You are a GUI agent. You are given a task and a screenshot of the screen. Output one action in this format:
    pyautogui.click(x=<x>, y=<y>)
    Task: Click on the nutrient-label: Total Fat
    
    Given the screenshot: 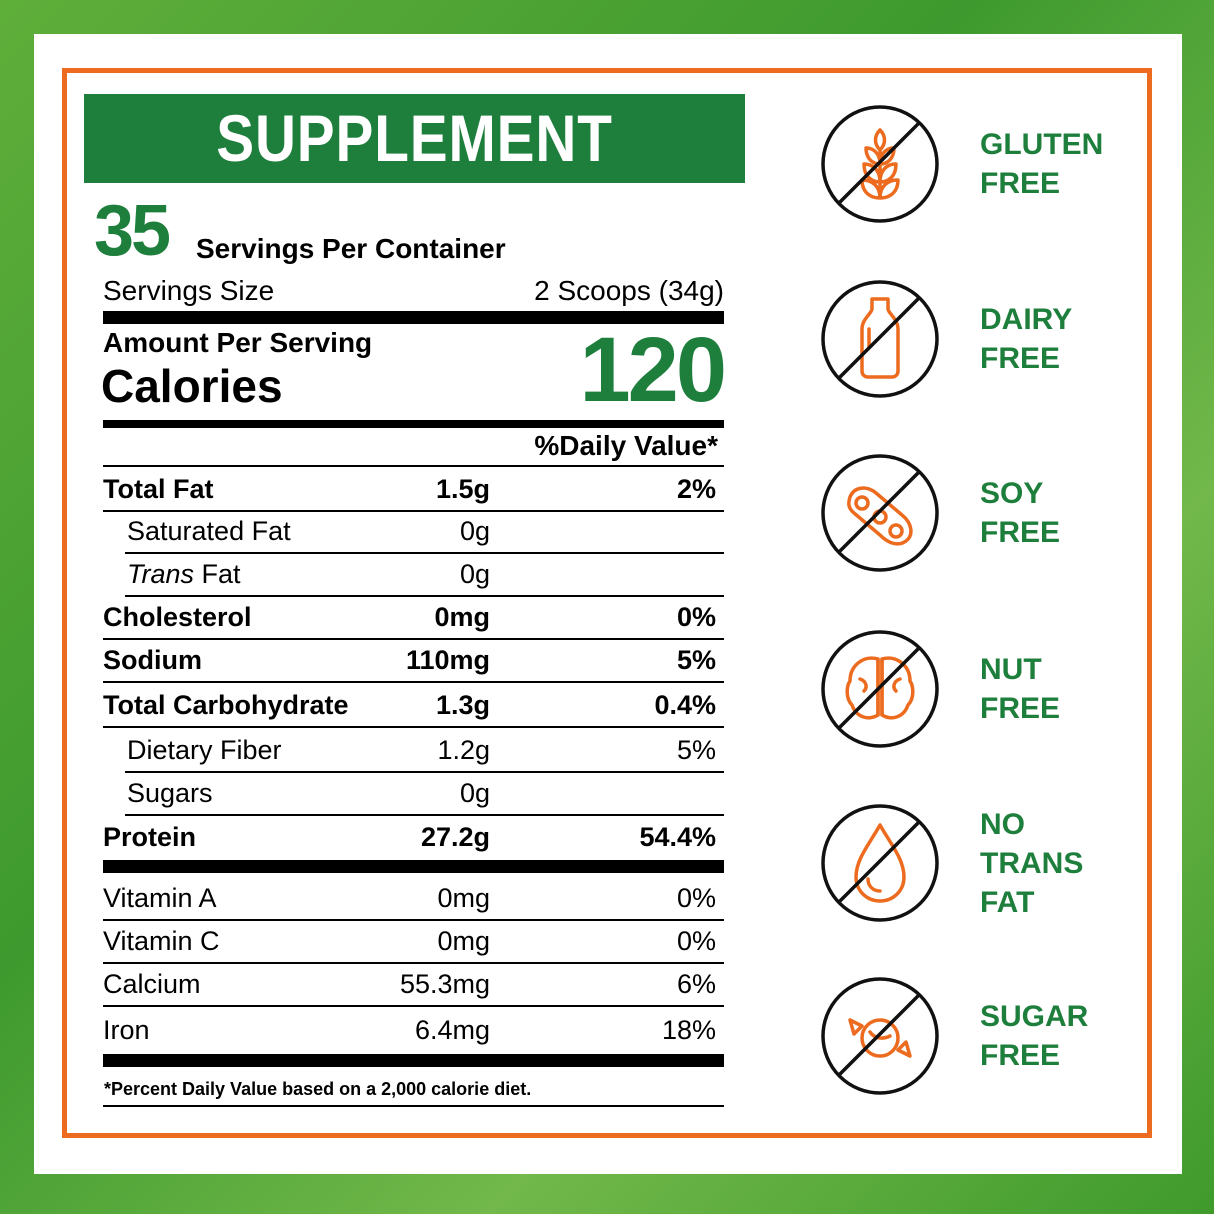 What is the action you would take?
    pyautogui.click(x=158, y=489)
    